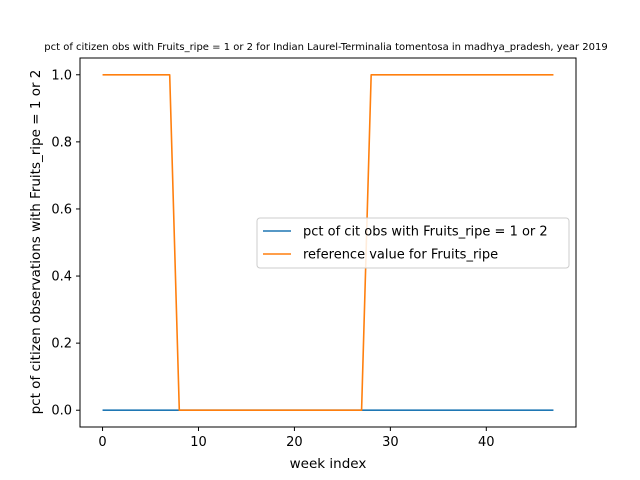 The image size is (640, 480). I want to click on y-tick-label: 0.4, so click(61, 277).